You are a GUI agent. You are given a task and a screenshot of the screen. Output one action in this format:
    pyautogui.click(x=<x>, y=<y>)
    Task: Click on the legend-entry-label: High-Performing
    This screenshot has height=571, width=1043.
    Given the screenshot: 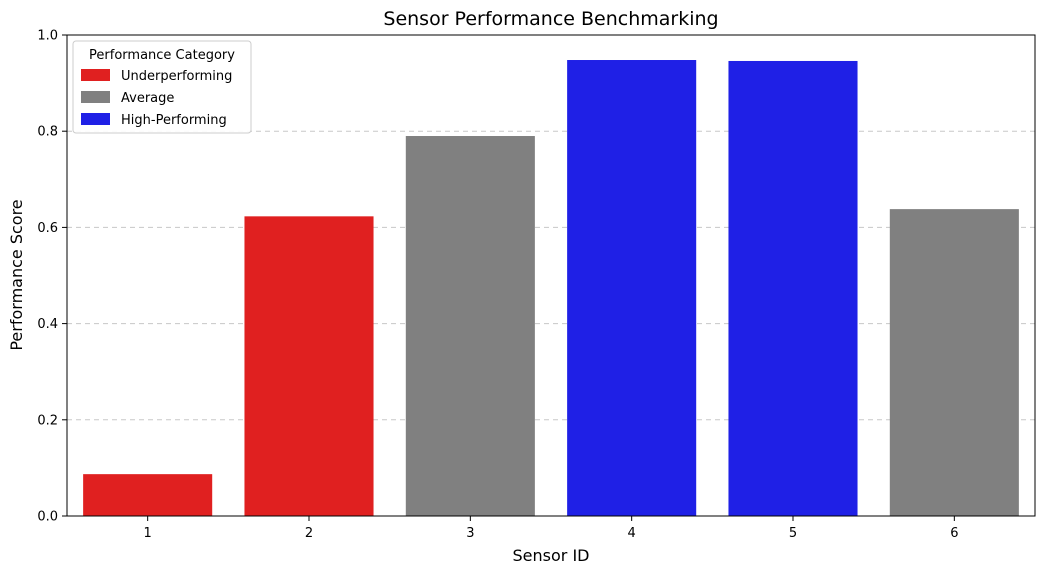 What is the action you would take?
    pyautogui.click(x=174, y=120)
    